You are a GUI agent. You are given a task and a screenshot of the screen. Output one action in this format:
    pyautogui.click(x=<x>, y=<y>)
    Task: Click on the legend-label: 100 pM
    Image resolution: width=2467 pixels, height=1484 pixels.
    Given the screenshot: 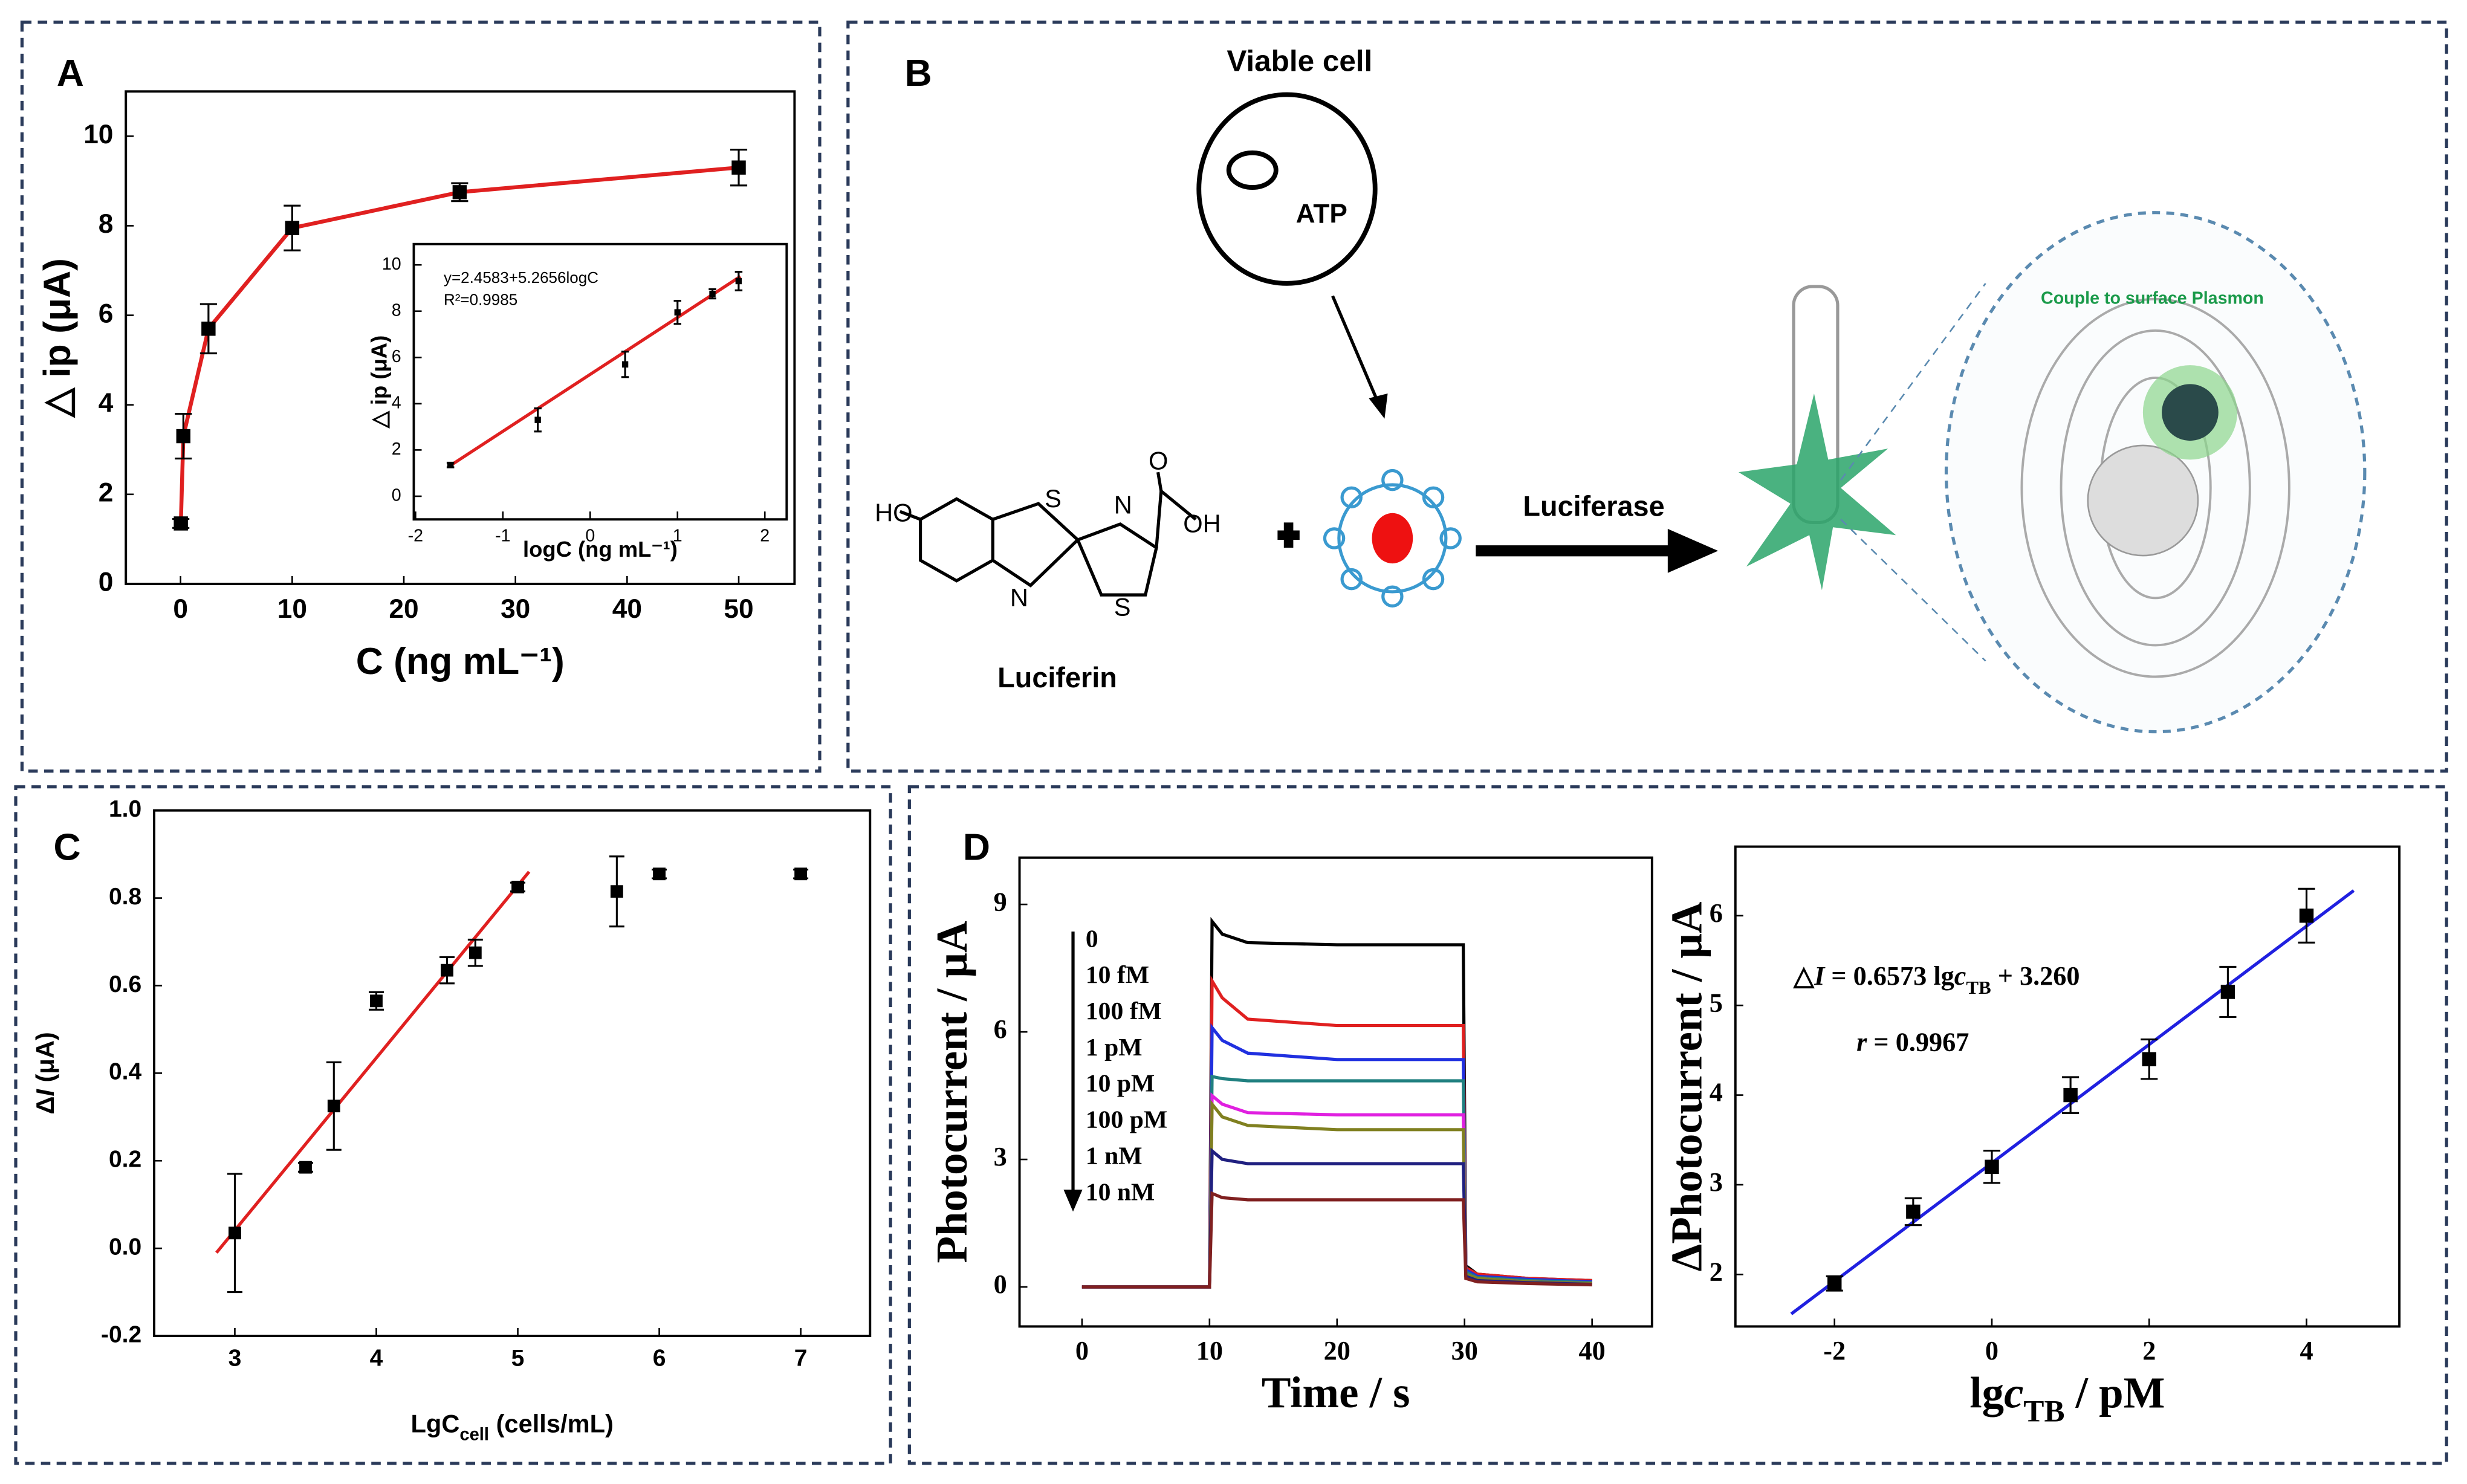 What is the action you would take?
    pyautogui.click(x=1126, y=1120)
    